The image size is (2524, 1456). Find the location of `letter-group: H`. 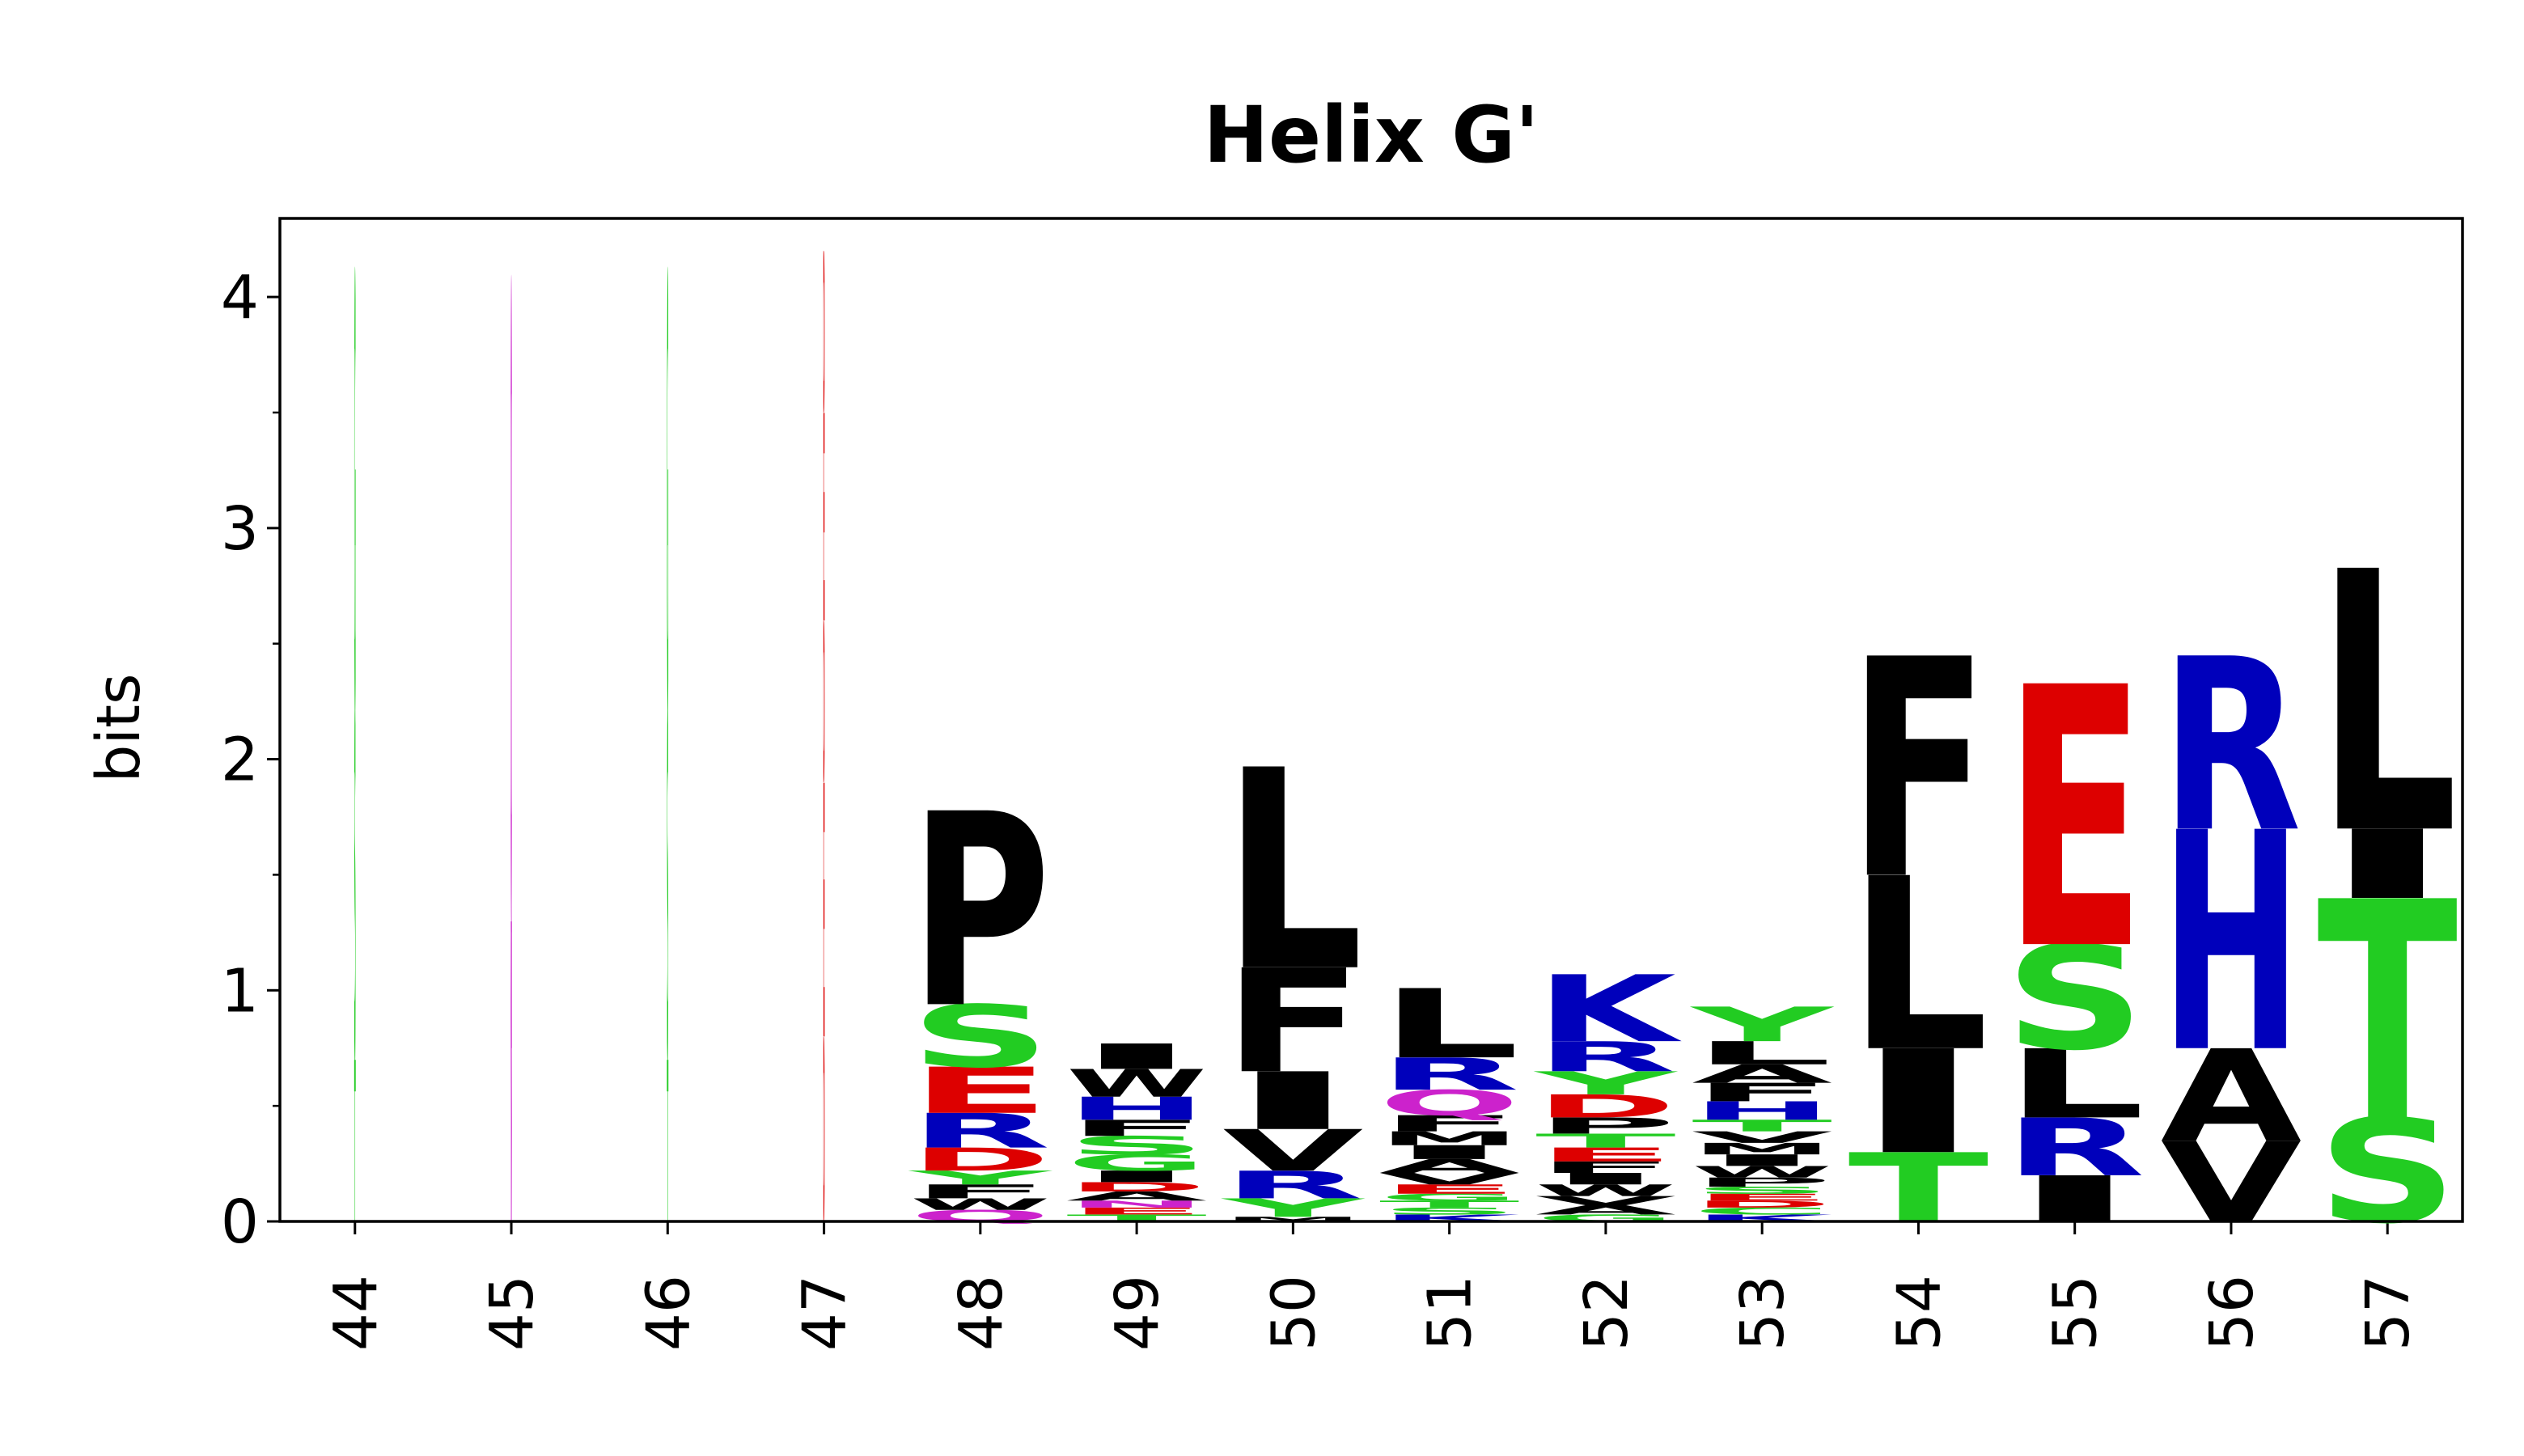

letter-group: H is located at coordinates (1136, 1108).